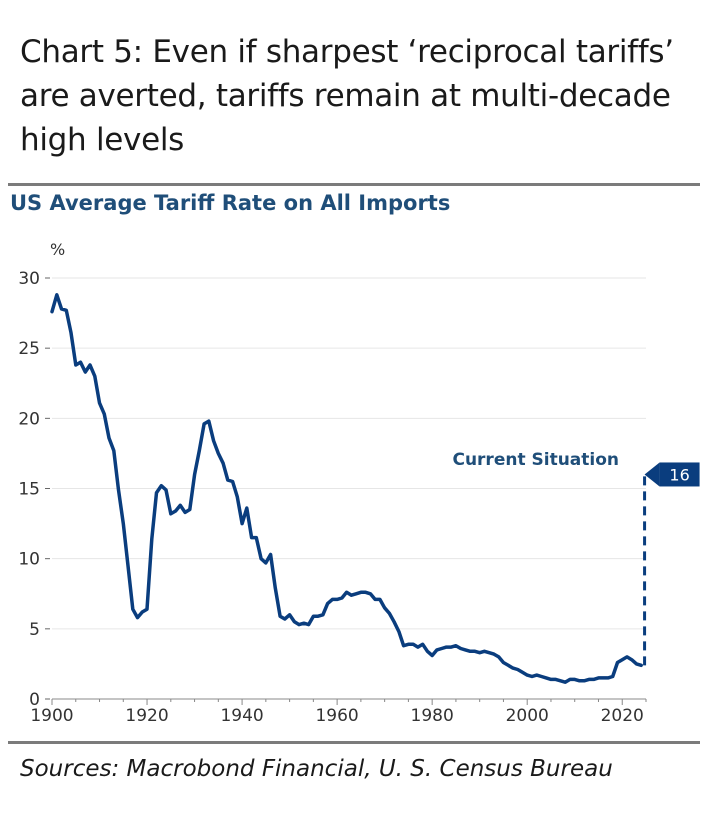 Image resolution: width=707 pixels, height=833 pixels. I want to click on x-tick-label-1940: 1940, so click(241, 716).